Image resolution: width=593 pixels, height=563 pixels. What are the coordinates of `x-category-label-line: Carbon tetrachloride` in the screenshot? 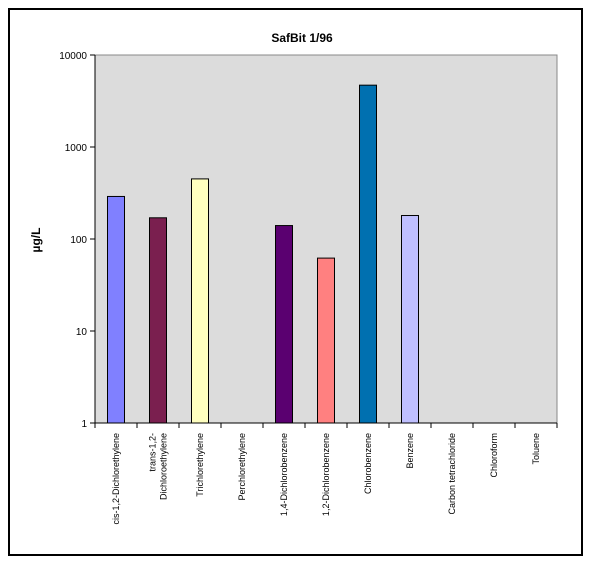 It's located at (452, 474).